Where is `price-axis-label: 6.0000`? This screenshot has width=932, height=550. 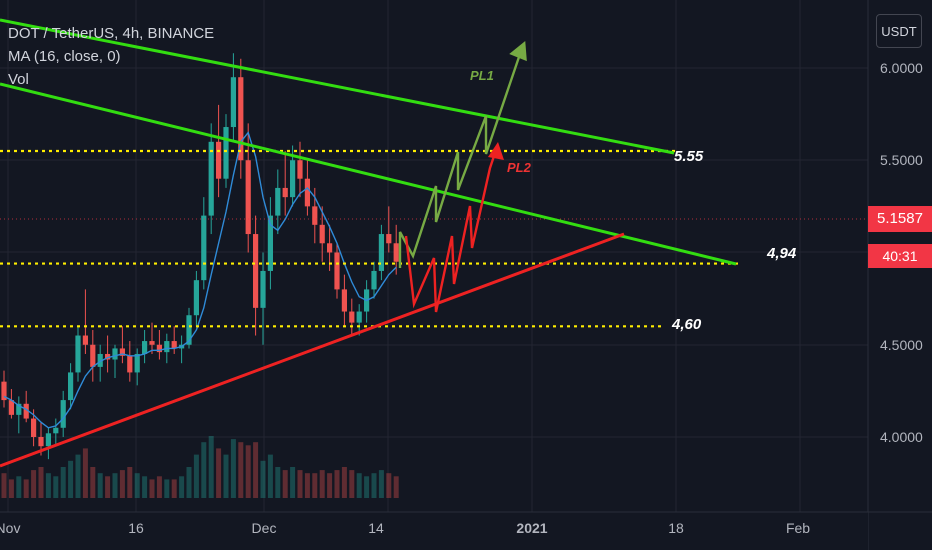
price-axis-label: 6.0000 is located at coordinates (901, 68).